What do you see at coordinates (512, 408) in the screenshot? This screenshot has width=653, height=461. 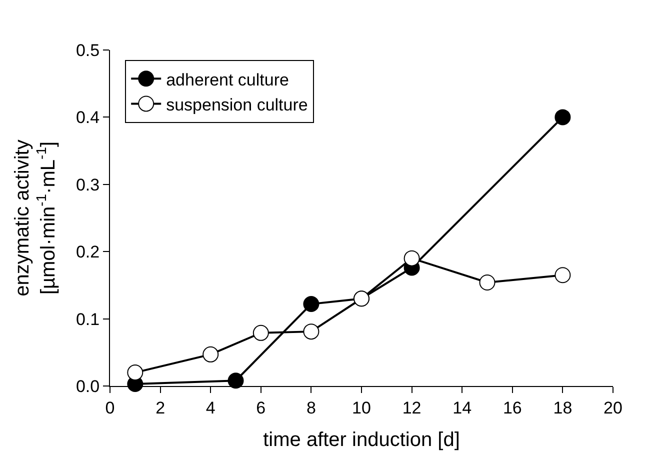 I see `x-tick-label: 16` at bounding box center [512, 408].